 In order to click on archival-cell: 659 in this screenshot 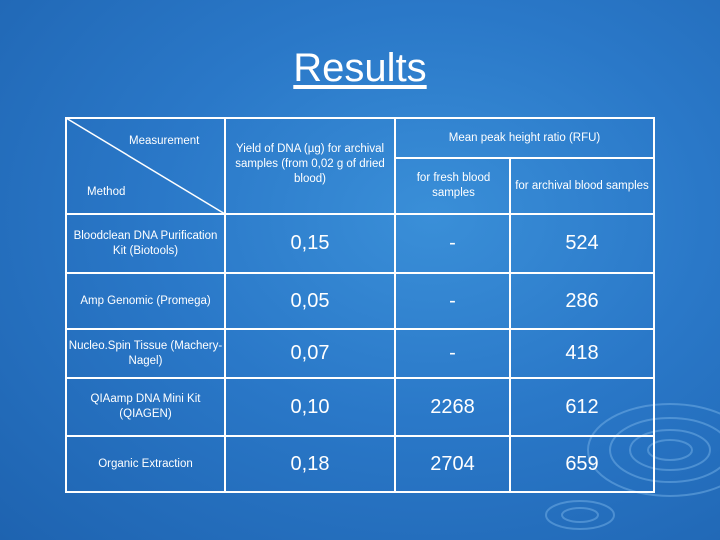, I will do `click(582, 463)`.